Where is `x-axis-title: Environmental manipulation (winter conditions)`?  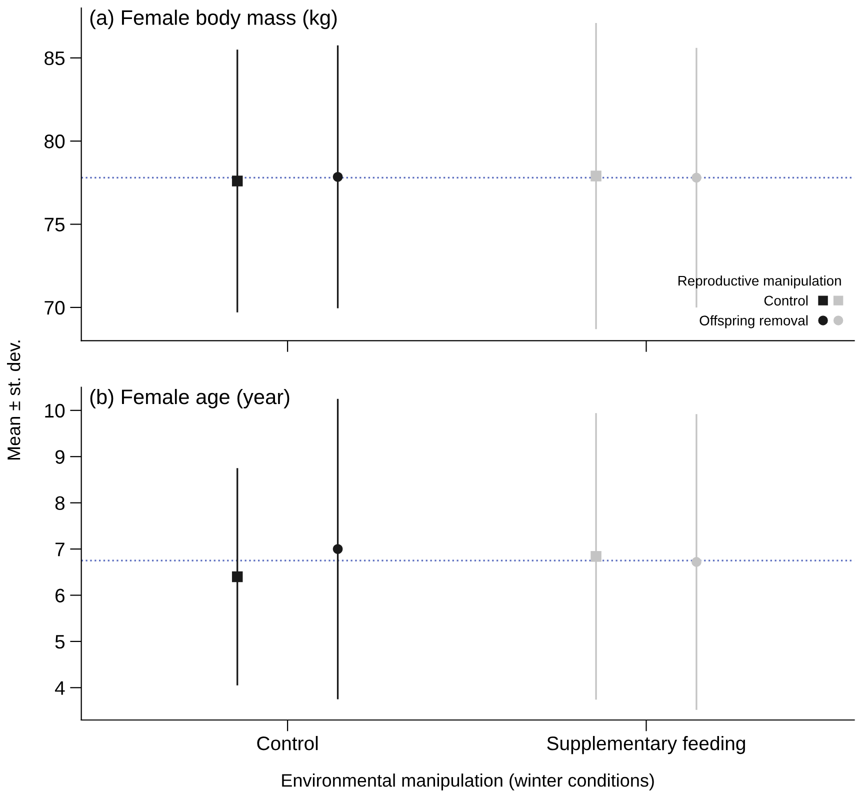
x-axis-title: Environmental manipulation (winter conditions) is located at coordinates (468, 782).